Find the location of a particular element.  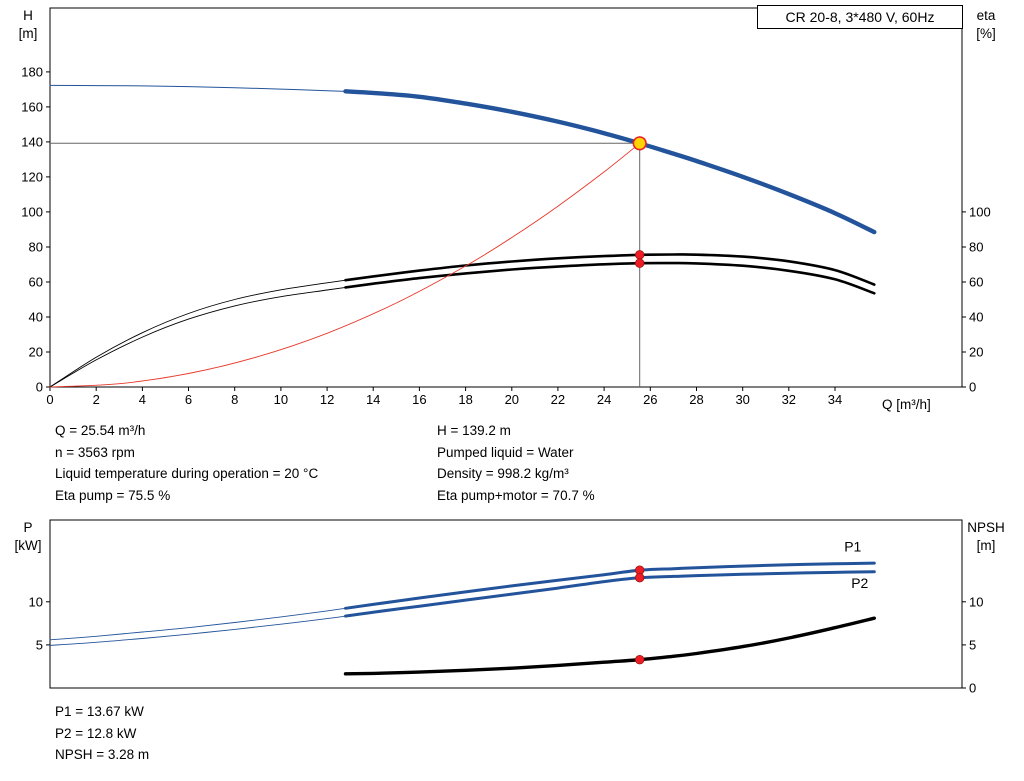

p2-curve-label: P2 is located at coordinates (859, 583).